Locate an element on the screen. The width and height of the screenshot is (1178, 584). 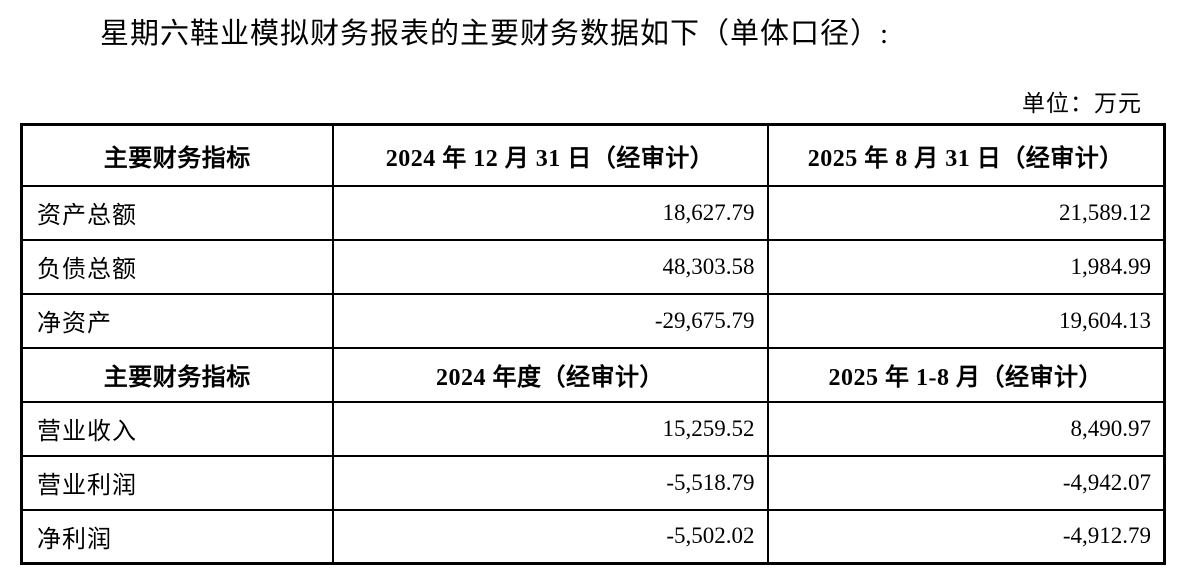
table-row-net-profit: 净利润 -5,502.02 -4,912.79 is located at coordinates (593, 536).